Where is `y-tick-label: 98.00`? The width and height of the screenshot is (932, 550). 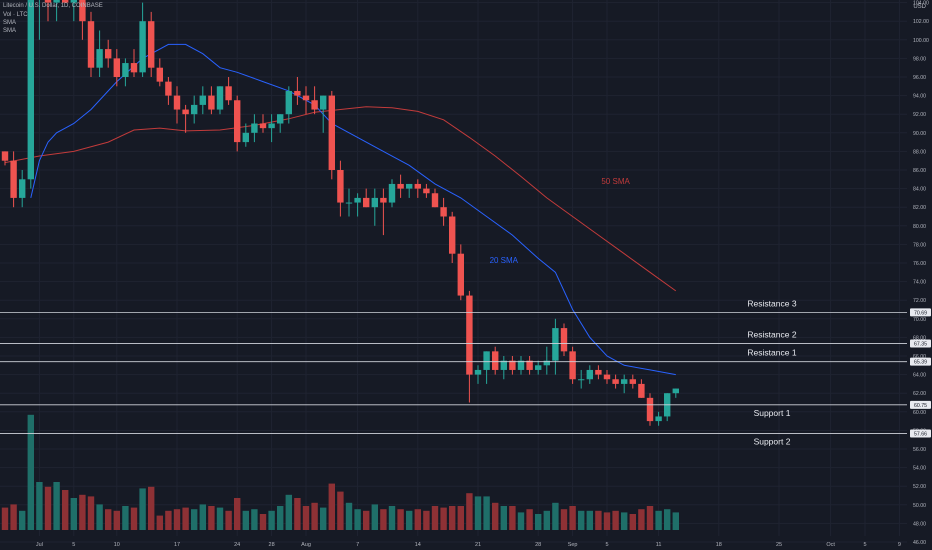 y-tick-label: 98.00 is located at coordinates (919, 59).